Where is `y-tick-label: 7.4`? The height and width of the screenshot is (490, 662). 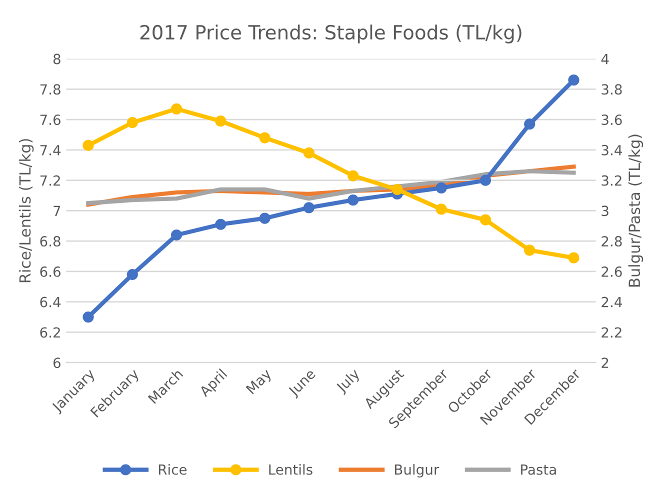 y-tick-label: 7.4 is located at coordinates (50, 150).